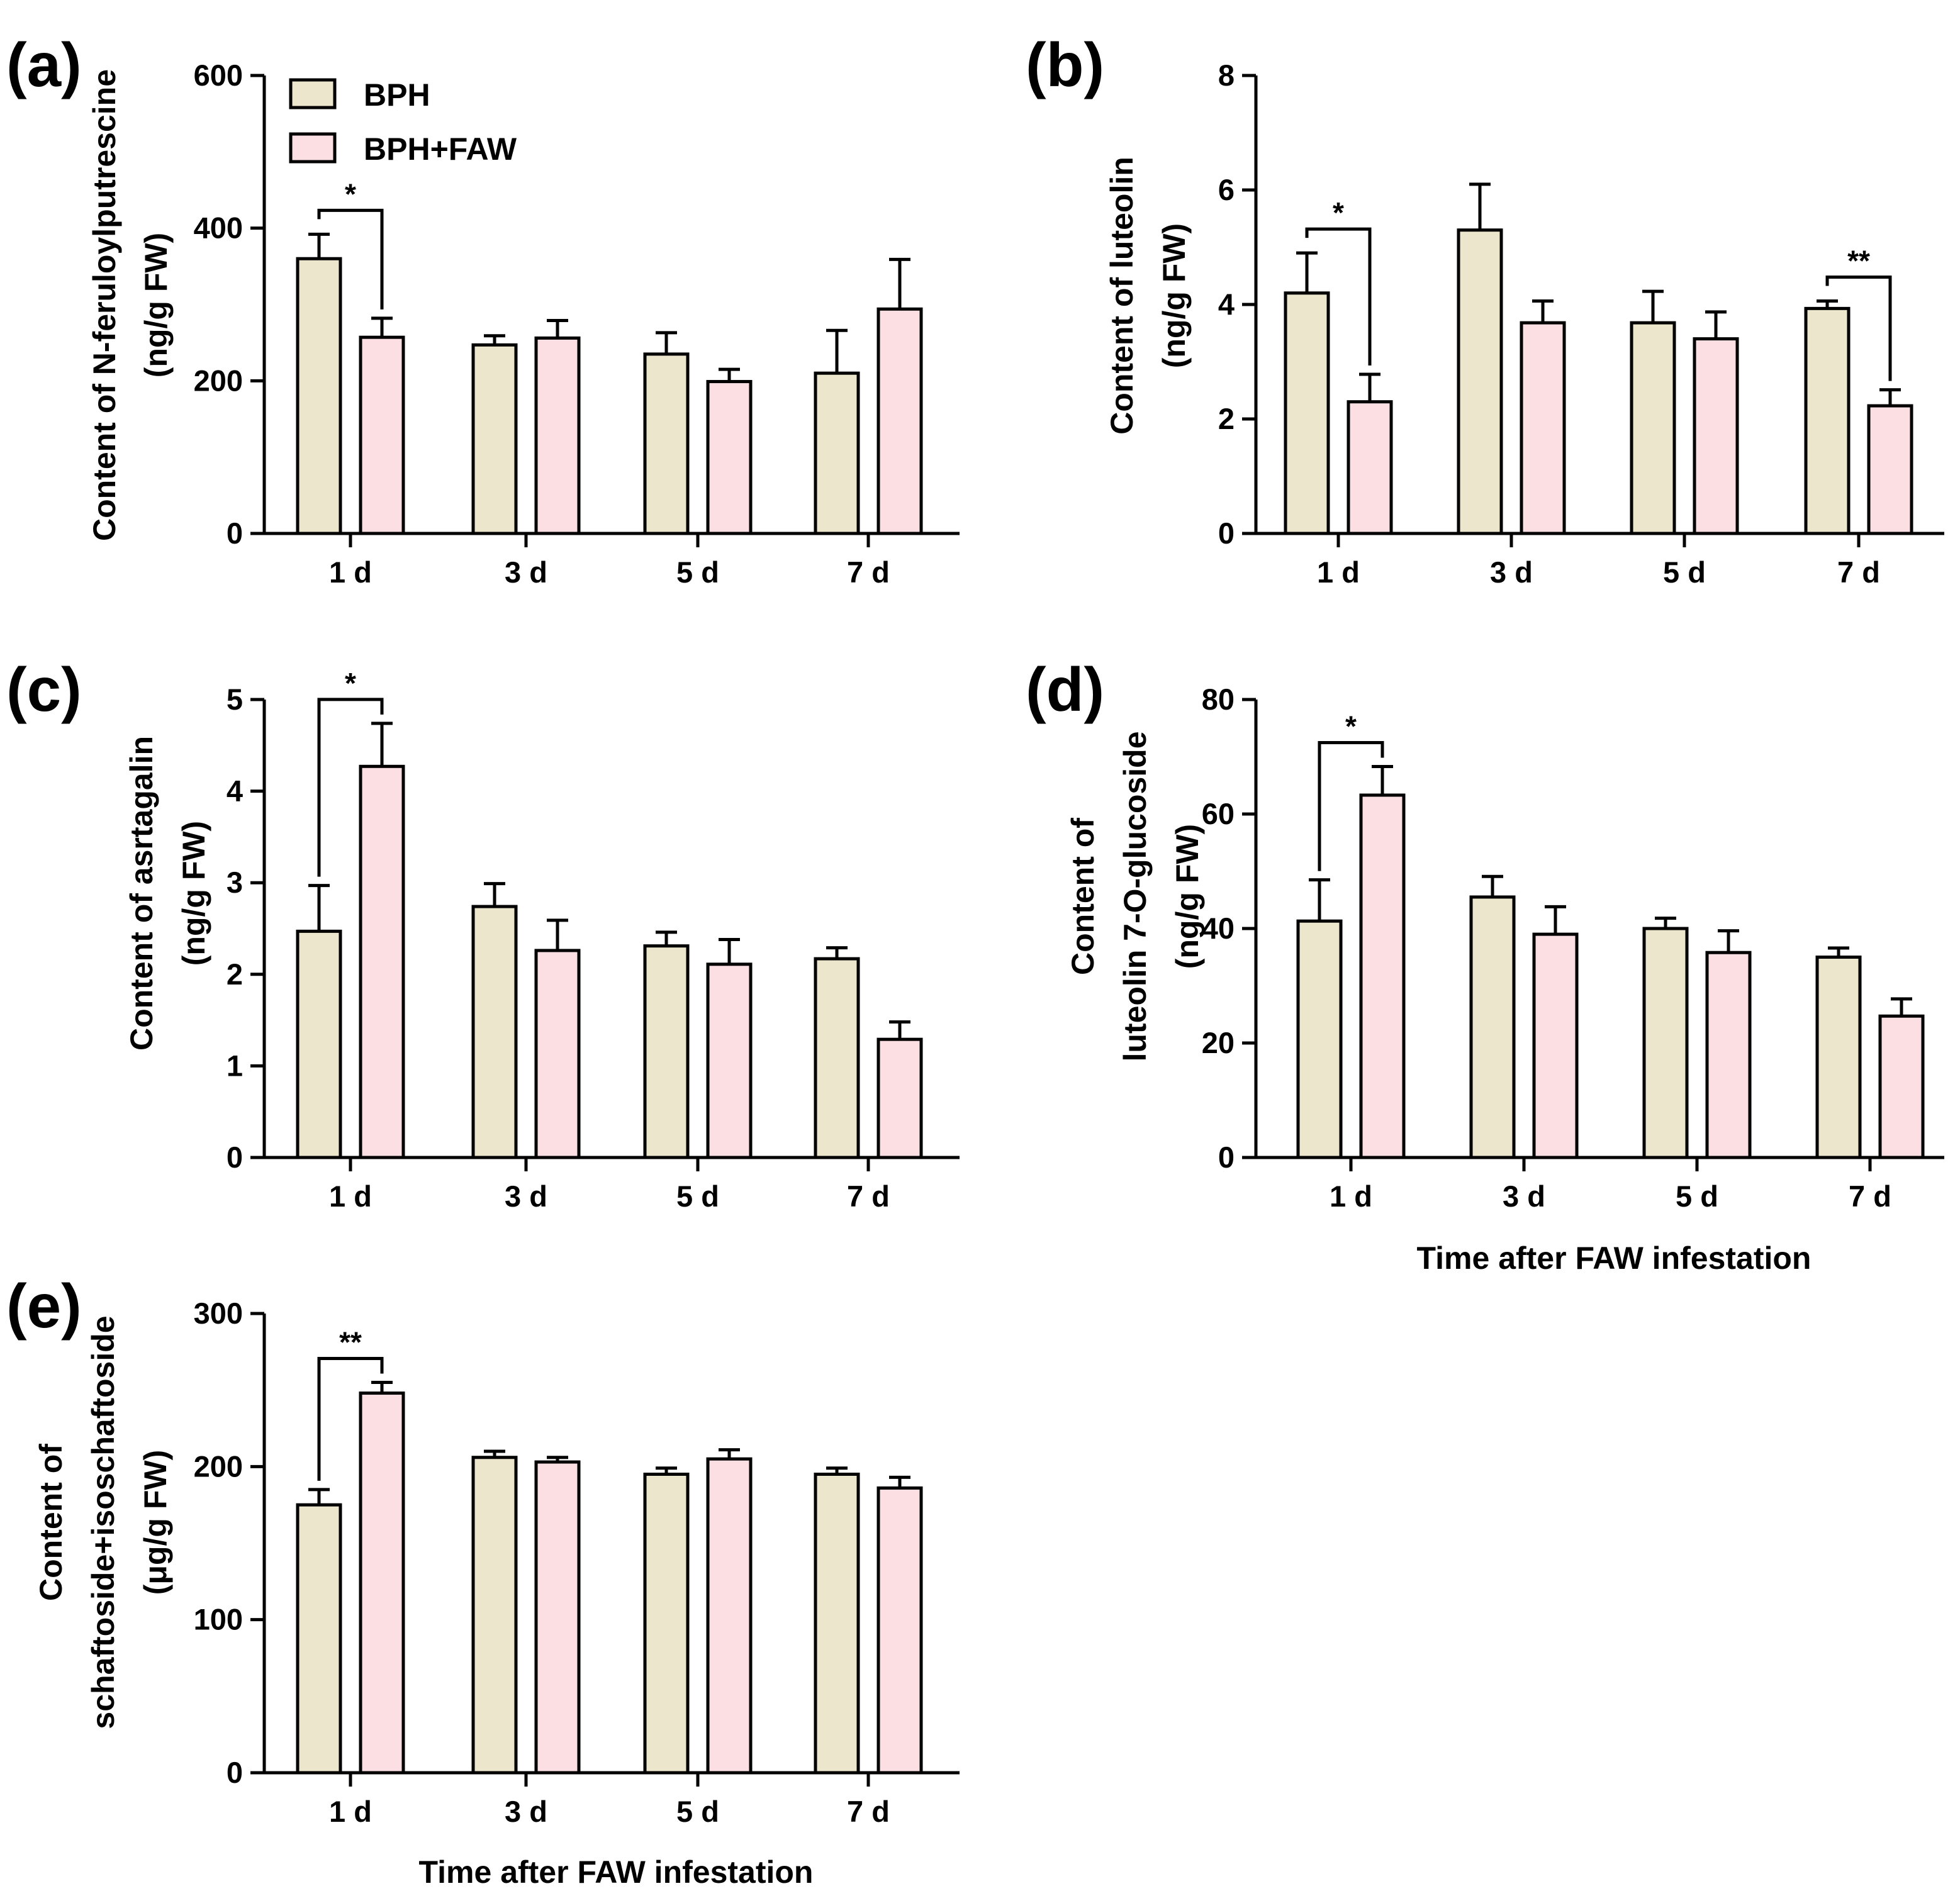 The height and width of the screenshot is (1891, 1960). Describe the element at coordinates (1226, 418) in the screenshot. I see `y-tick-label: 2` at that location.